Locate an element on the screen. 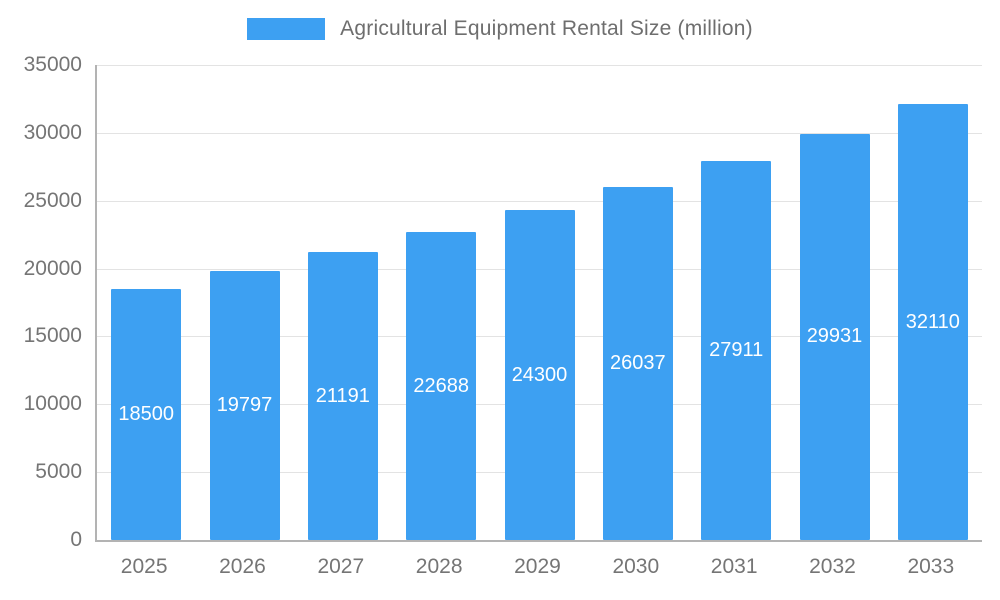 This screenshot has width=1000, height=600. bar-value-label: 19797 is located at coordinates (244, 405).